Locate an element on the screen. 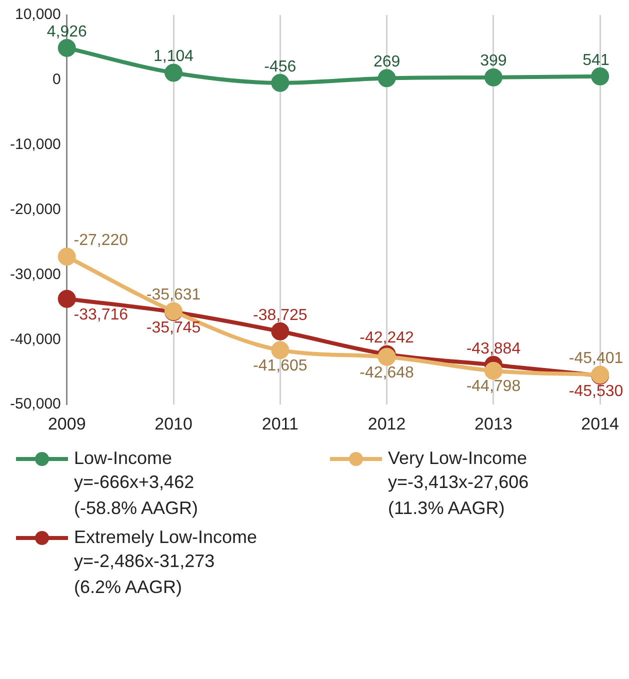  data-label: 541 is located at coordinates (596, 60).